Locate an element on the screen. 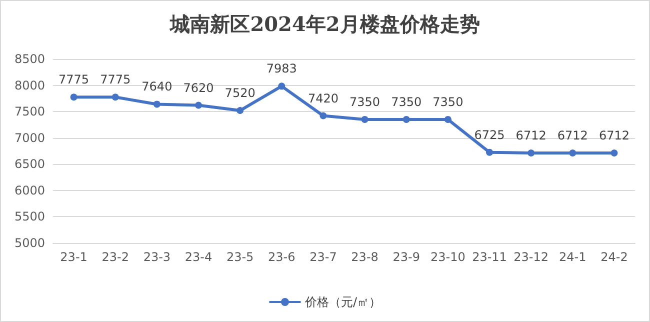  x-tick-label: 23-10 is located at coordinates (448, 257).